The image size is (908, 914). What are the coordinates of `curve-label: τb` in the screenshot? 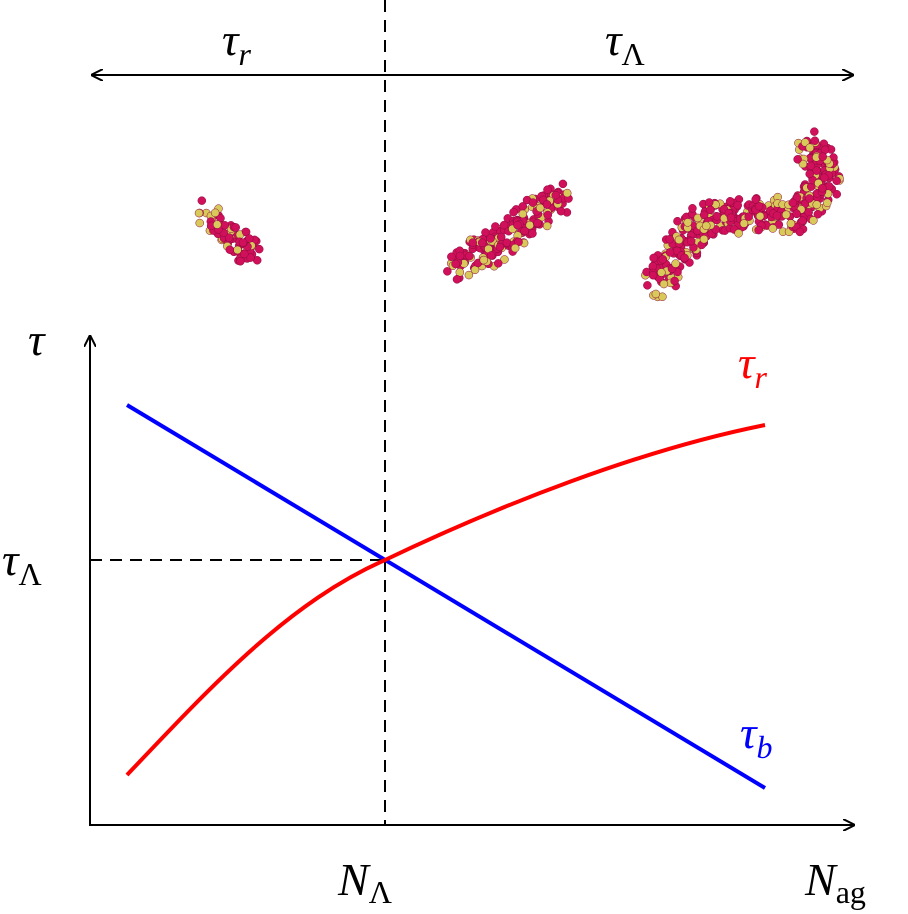 It's located at (756, 736).